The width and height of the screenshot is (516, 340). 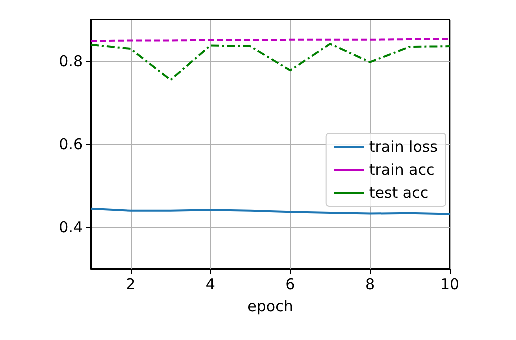 I want to click on x-axis-title: epoch, so click(x=271, y=307).